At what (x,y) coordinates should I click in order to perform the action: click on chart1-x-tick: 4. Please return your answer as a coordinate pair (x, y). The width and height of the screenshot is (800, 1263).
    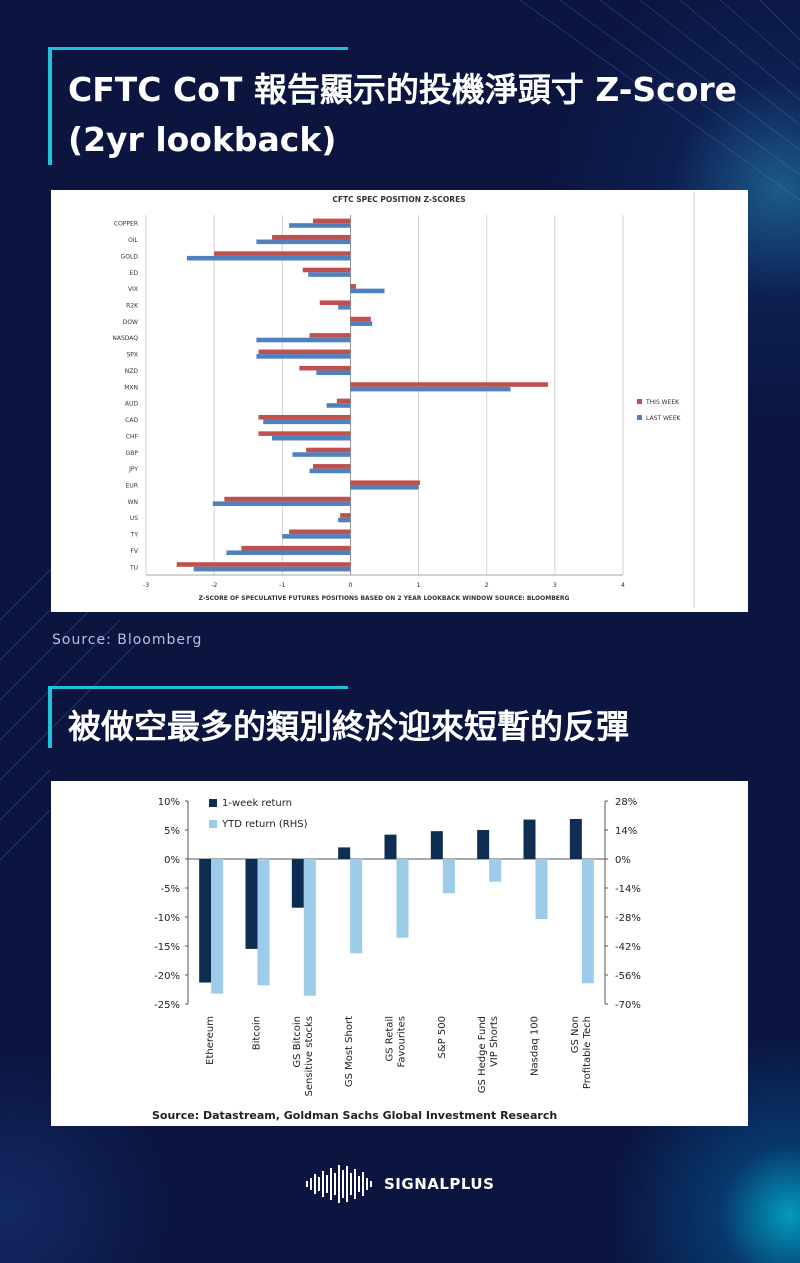
    Looking at the image, I should click on (623, 585).